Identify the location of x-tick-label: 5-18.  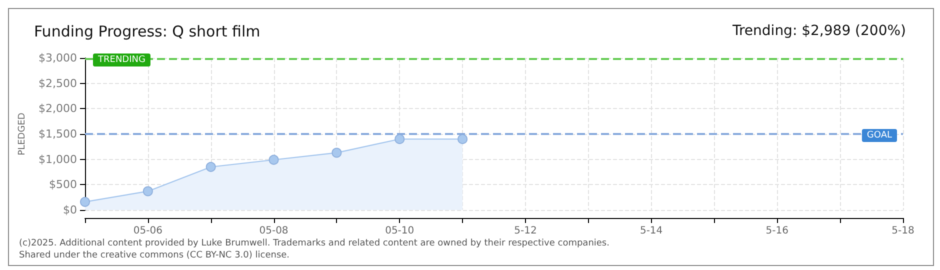
(903, 231).